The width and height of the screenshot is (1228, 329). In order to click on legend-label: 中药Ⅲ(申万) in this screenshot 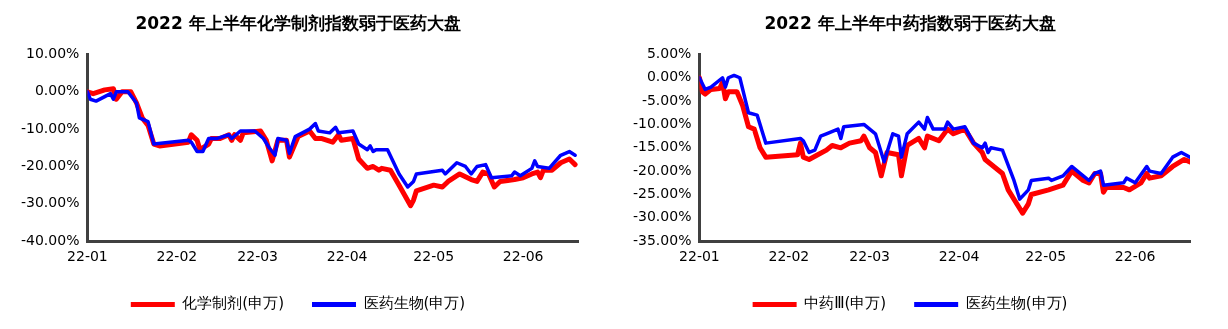, I will do `click(845, 303)`.